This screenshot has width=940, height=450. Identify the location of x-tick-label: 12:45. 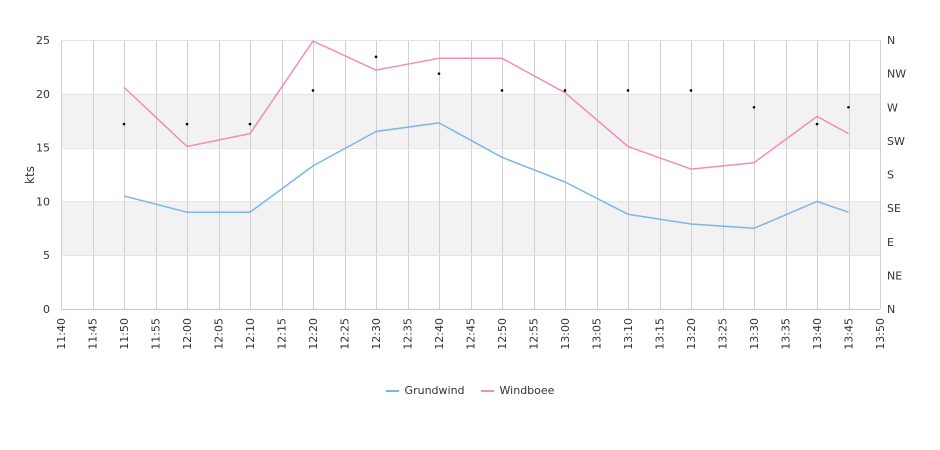
(471, 334).